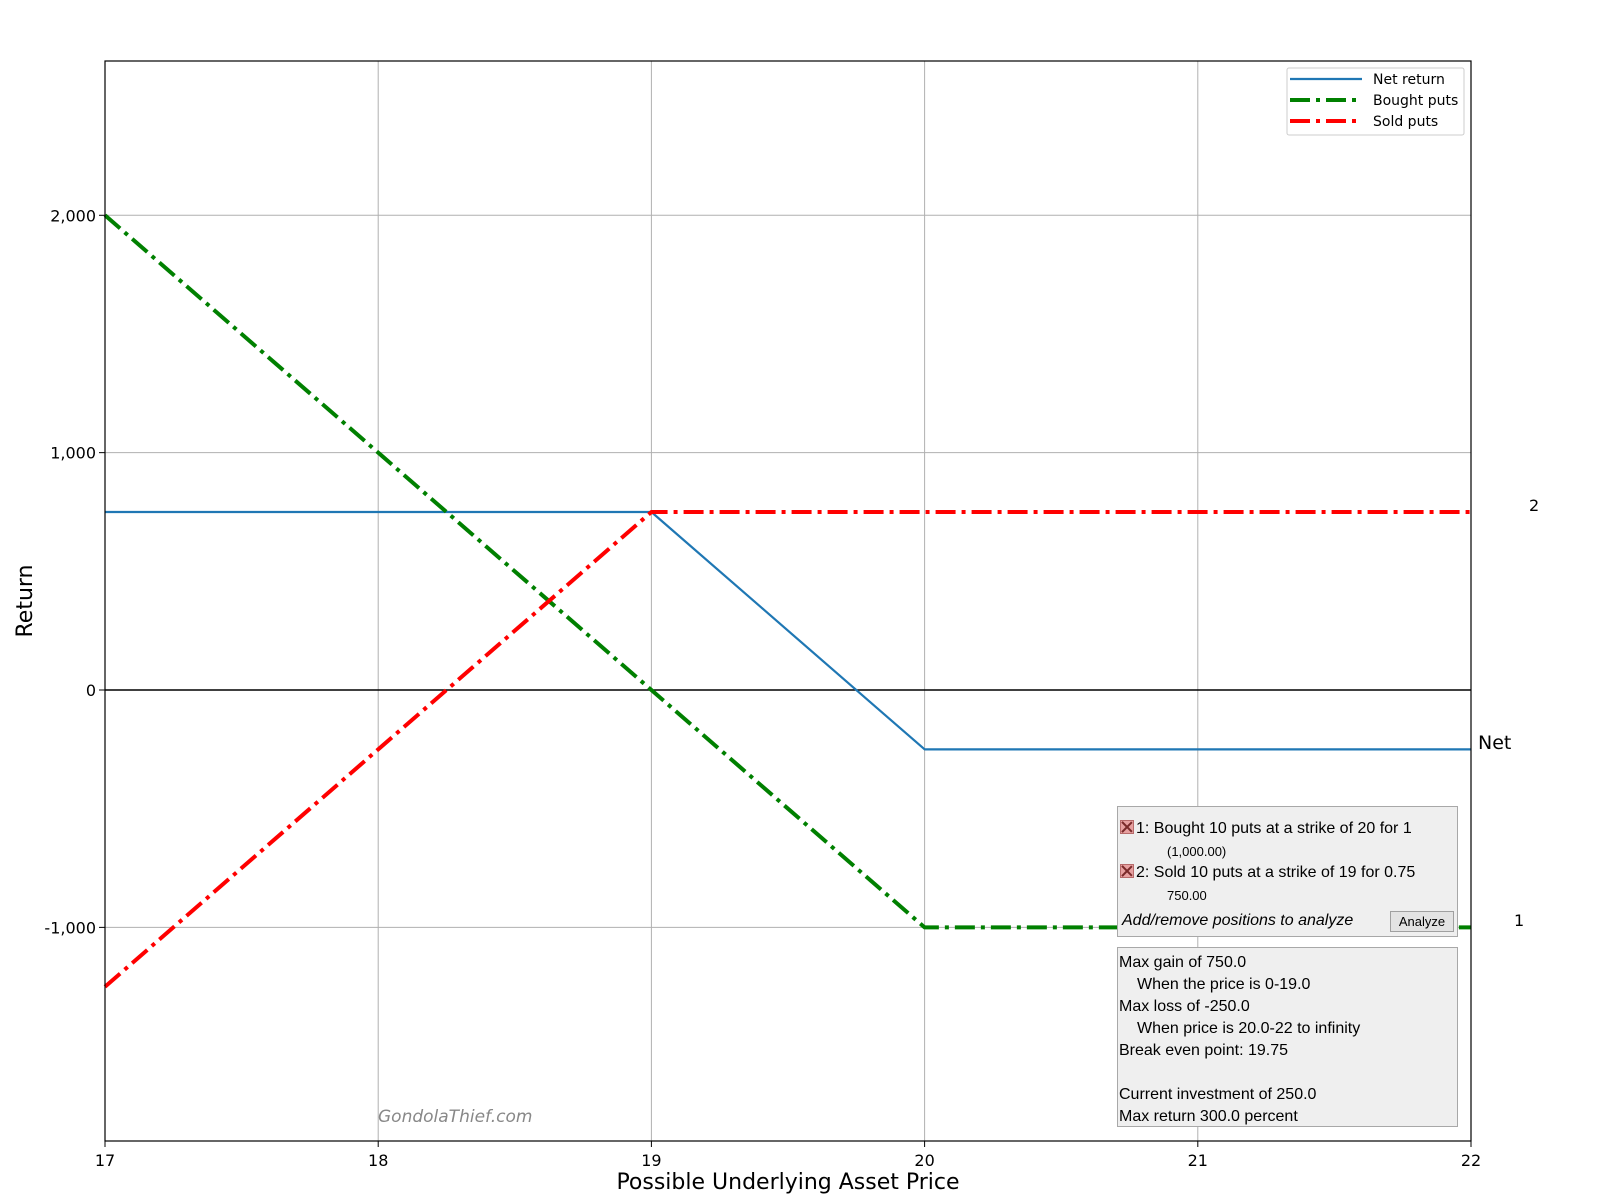 The image size is (1600, 1200). Describe the element at coordinates (91, 690) in the screenshot. I see `y-tick-label: 0` at that location.